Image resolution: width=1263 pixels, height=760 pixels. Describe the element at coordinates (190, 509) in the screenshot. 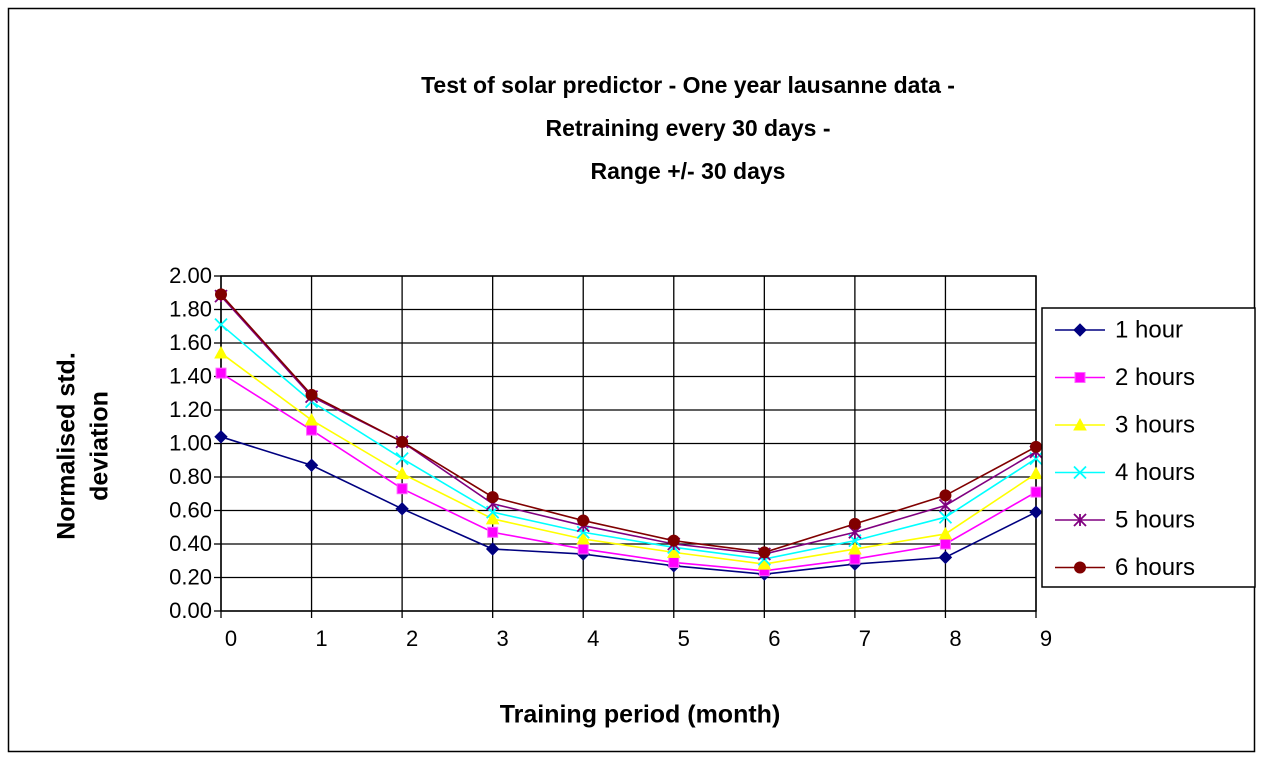

I see `y-tick-label: 0.60` at that location.